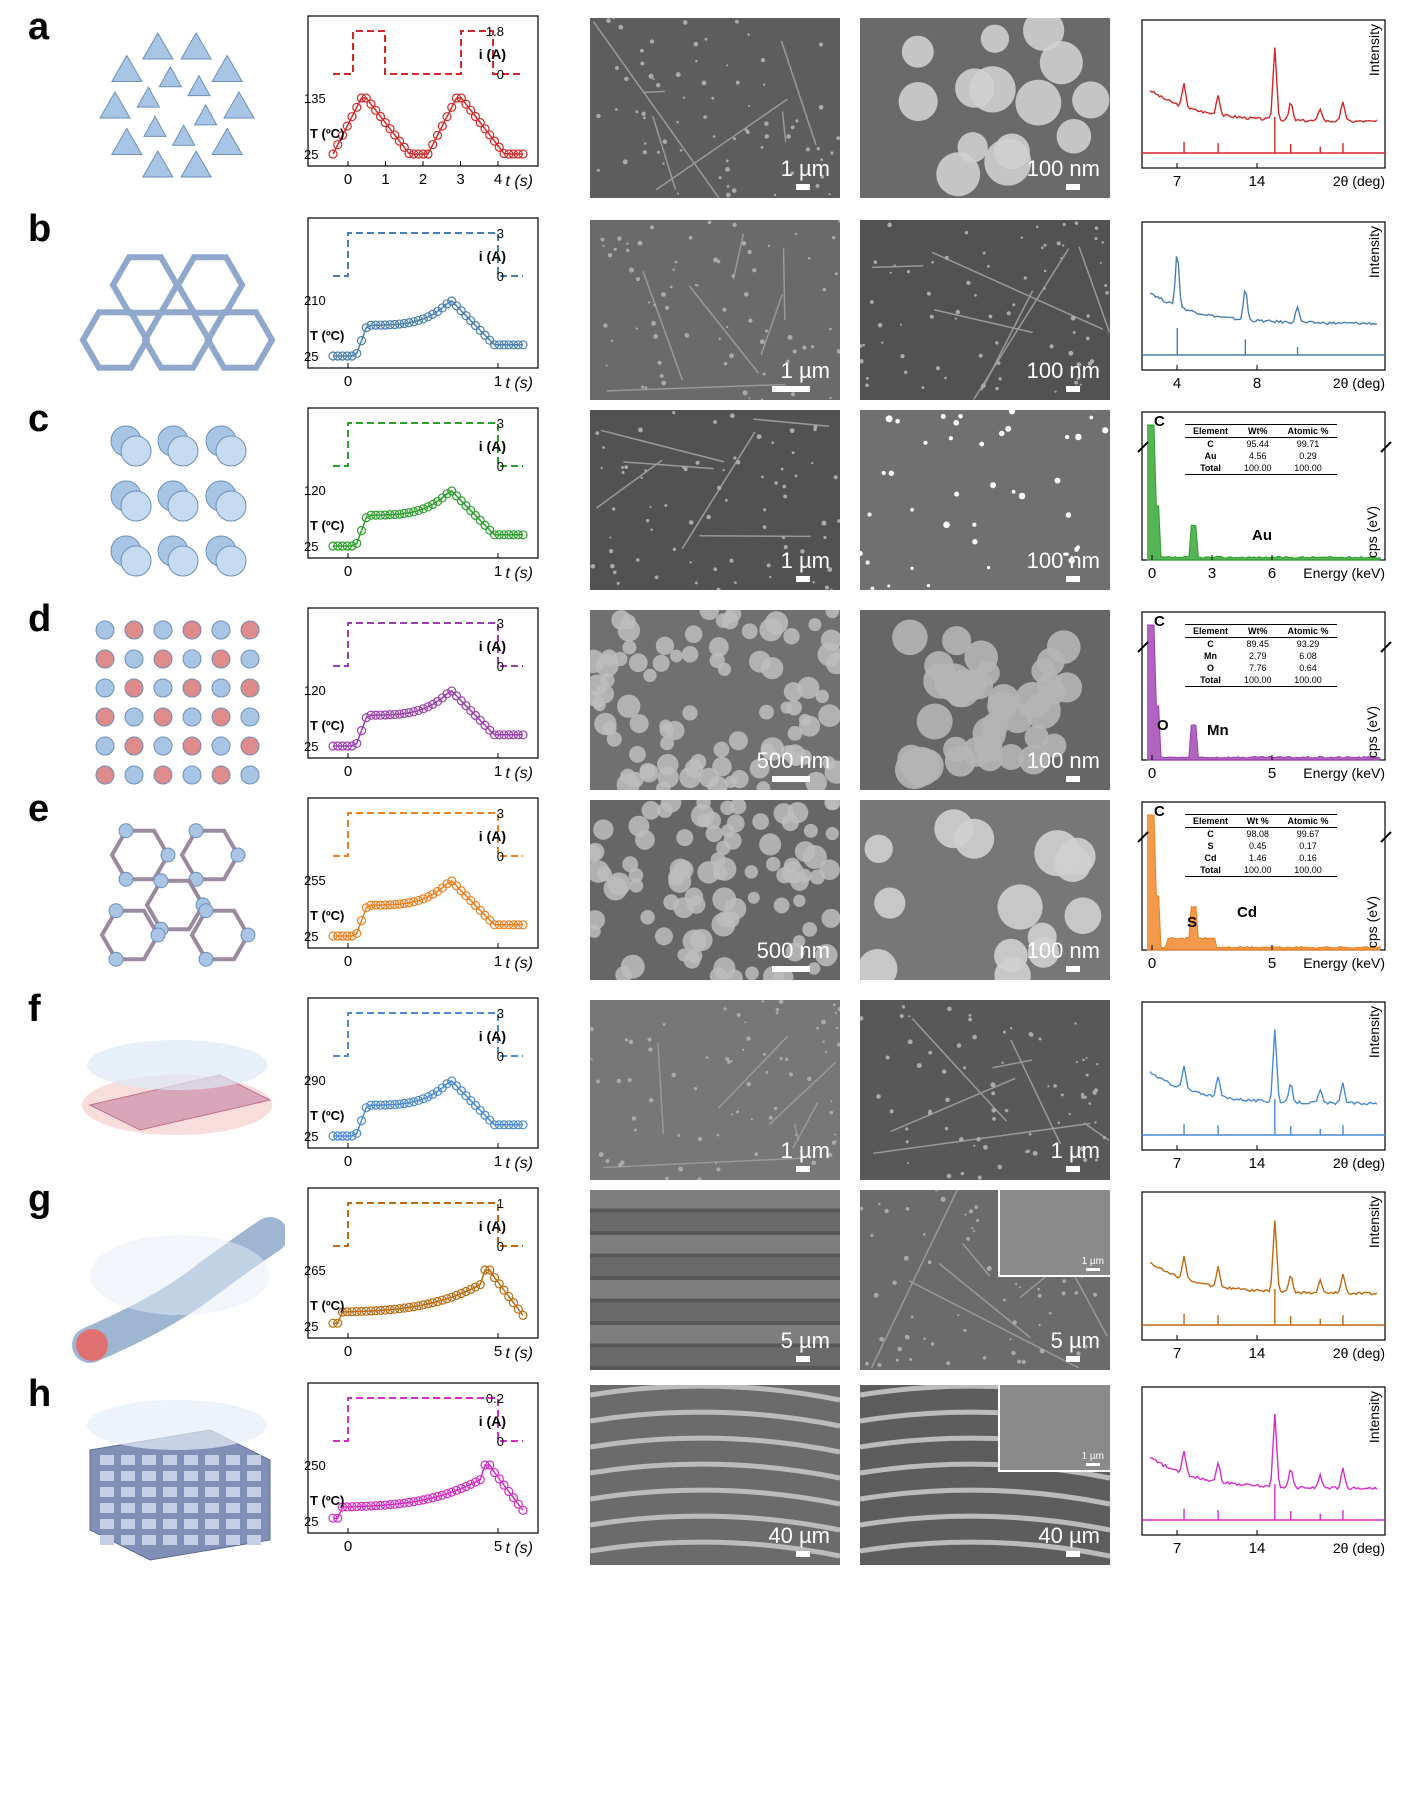 Image resolution: width=1409 pixels, height=1794 pixels. Describe the element at coordinates (1063, 168) in the screenshot. I see `scale-bar-label: 100 nm` at that location.